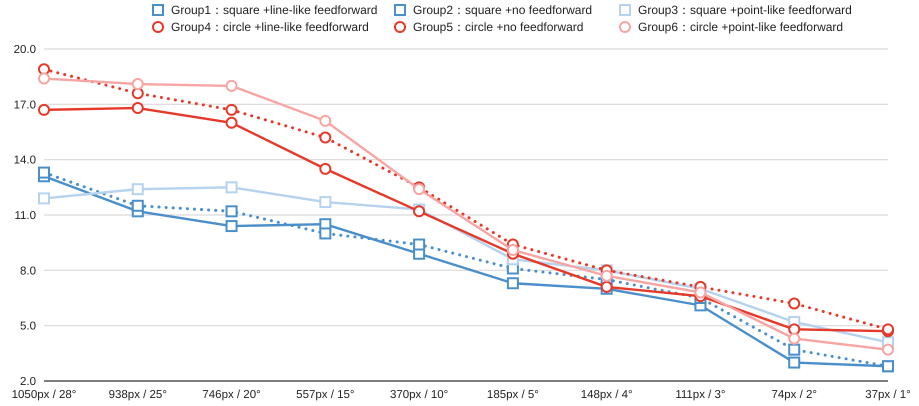 This screenshot has height=406, width=919. What do you see at coordinates (502, 10) in the screenshot?
I see `legend-label: Group2：square +no feedforward` at bounding box center [502, 10].